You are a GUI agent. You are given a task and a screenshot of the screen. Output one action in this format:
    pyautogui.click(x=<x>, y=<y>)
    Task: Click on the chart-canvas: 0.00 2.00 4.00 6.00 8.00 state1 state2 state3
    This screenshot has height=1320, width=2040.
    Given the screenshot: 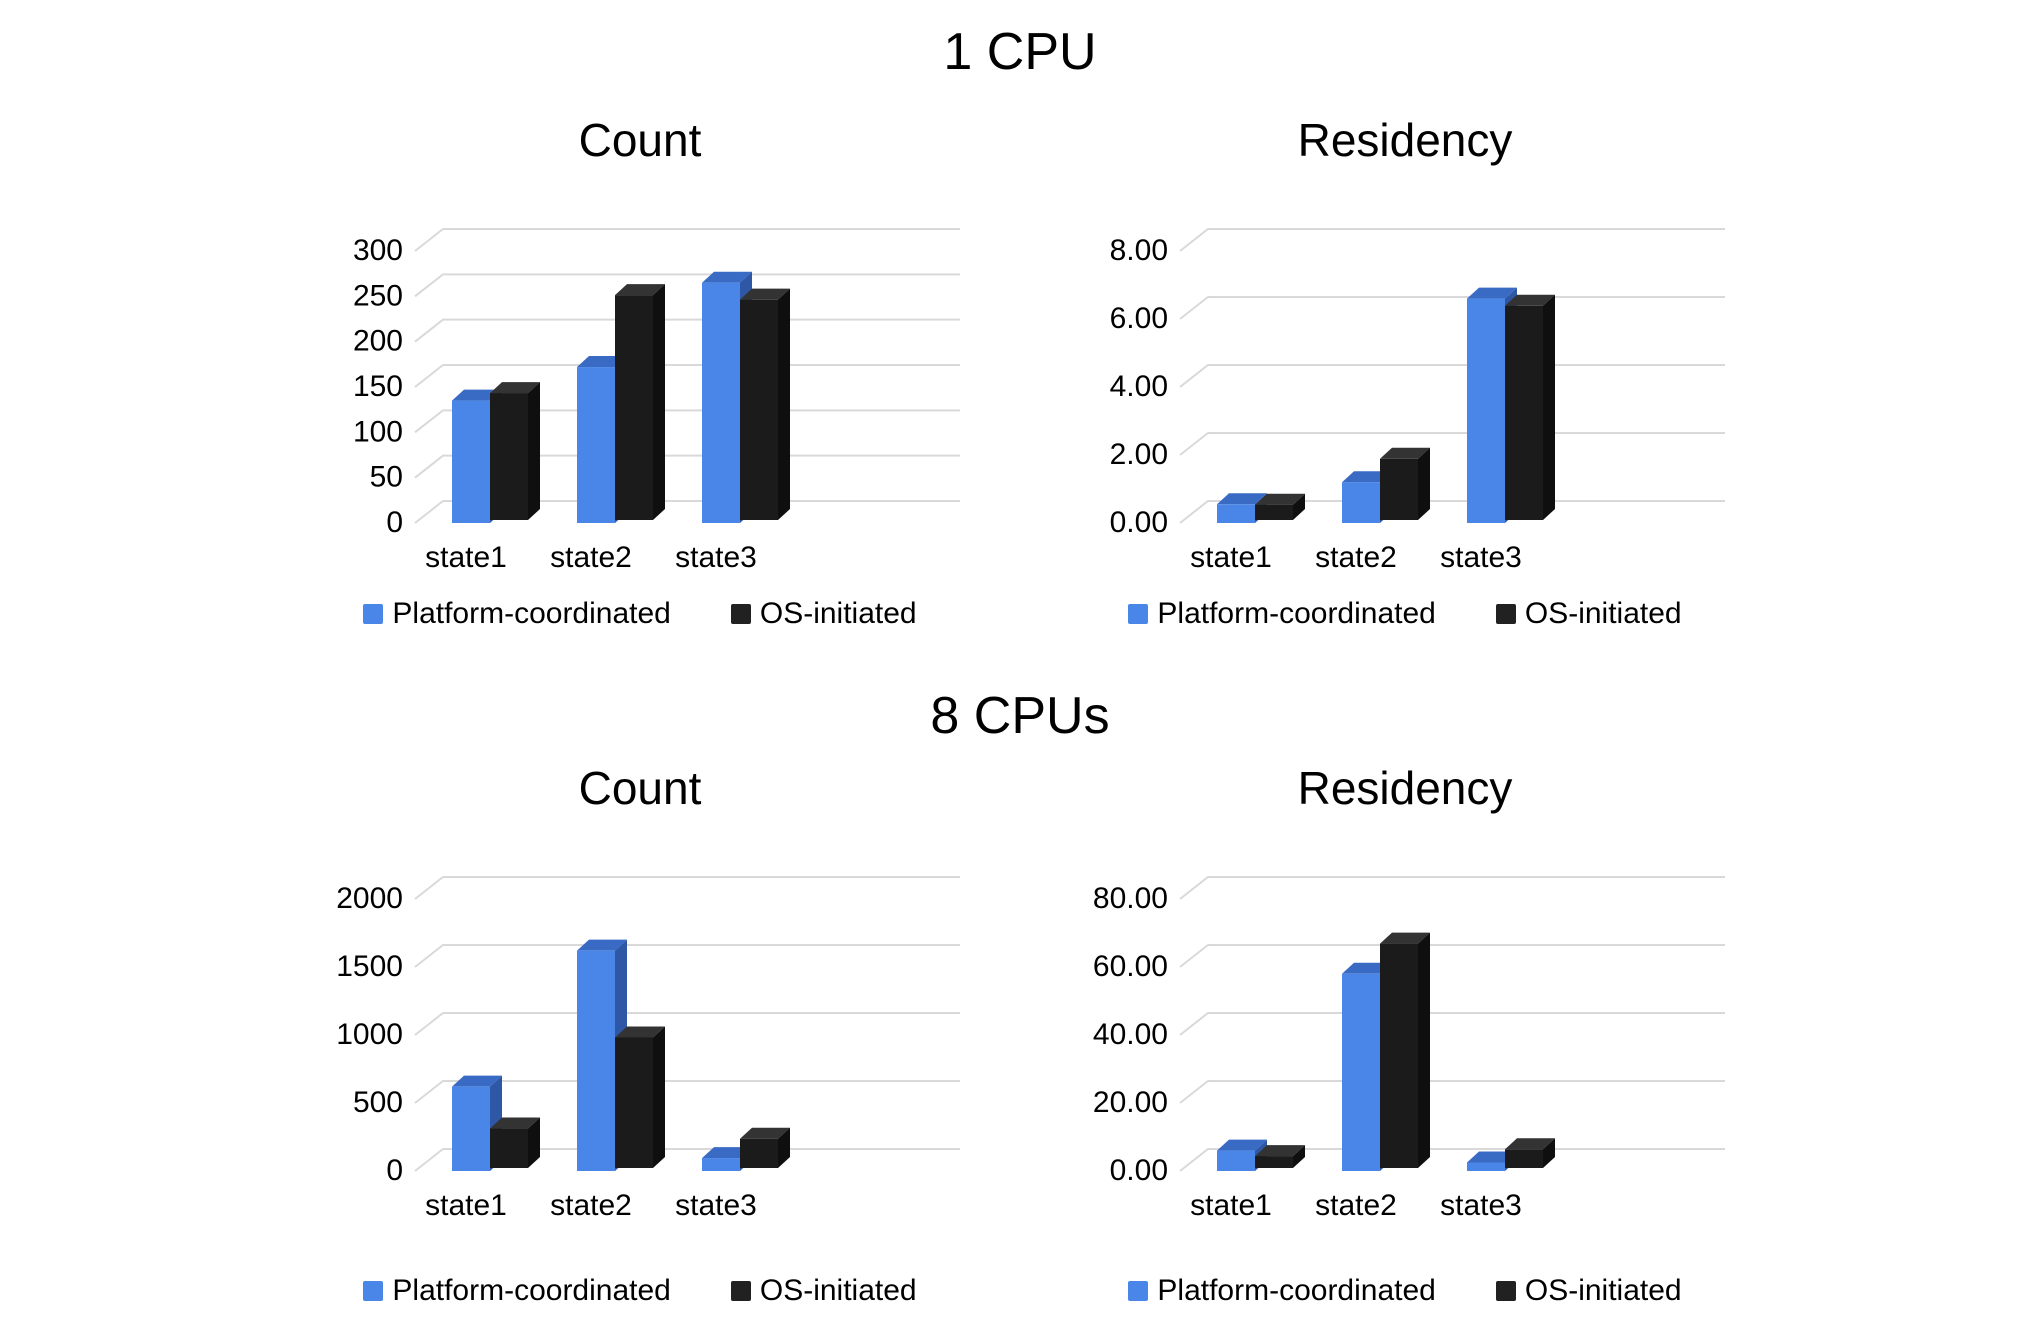 What is the action you would take?
    pyautogui.click(x=1423, y=401)
    